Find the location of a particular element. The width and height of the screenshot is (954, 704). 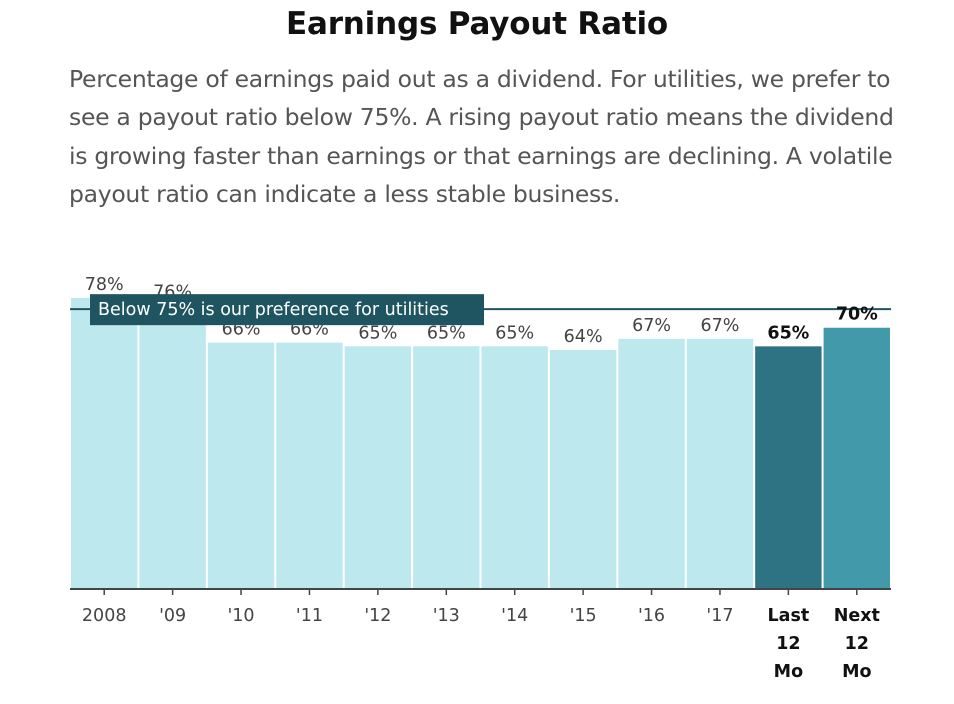

x-tick-label-3: '11 is located at coordinates (309, 616).